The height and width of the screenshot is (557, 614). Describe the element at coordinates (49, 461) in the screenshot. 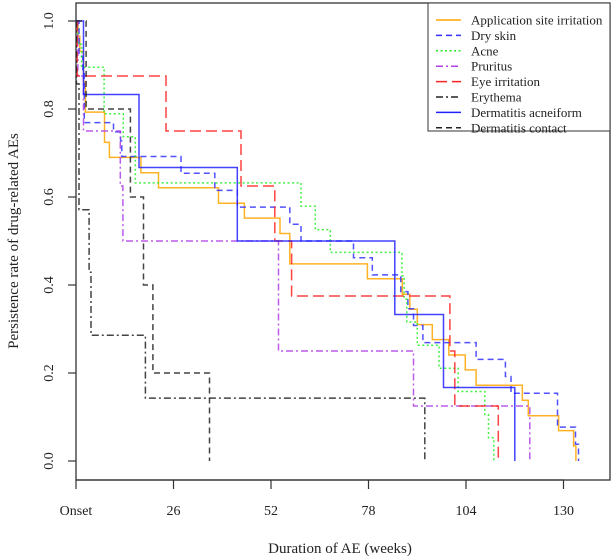

I see `y-tick-label: 0.0` at that location.